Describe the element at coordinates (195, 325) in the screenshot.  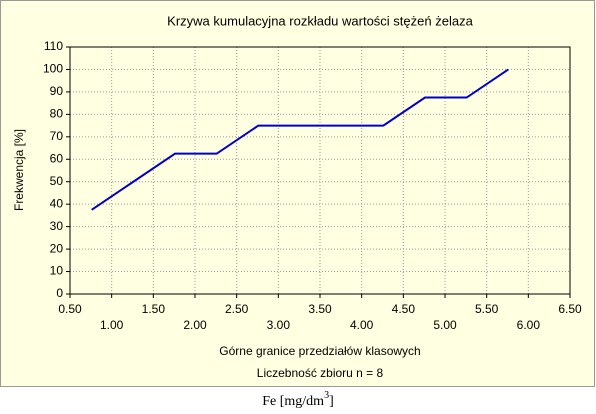
I see `x-tick-label: 2.00` at that location.